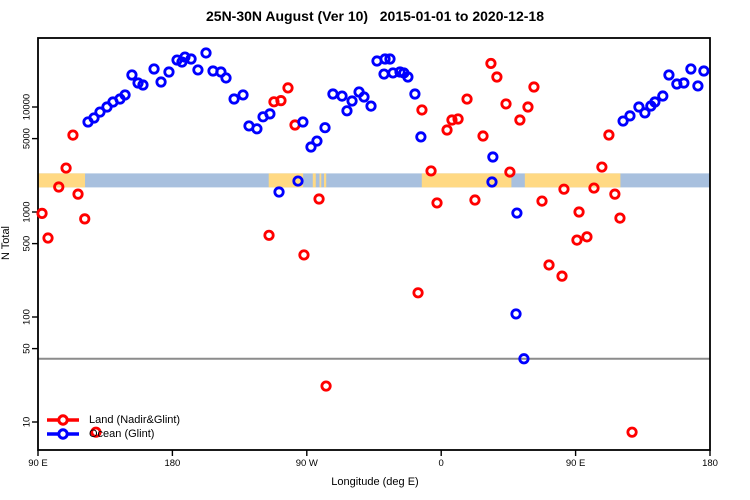 This screenshot has width=750, height=500. I want to click on legend-row-ocean: Ocean (Glint), so click(113, 434).